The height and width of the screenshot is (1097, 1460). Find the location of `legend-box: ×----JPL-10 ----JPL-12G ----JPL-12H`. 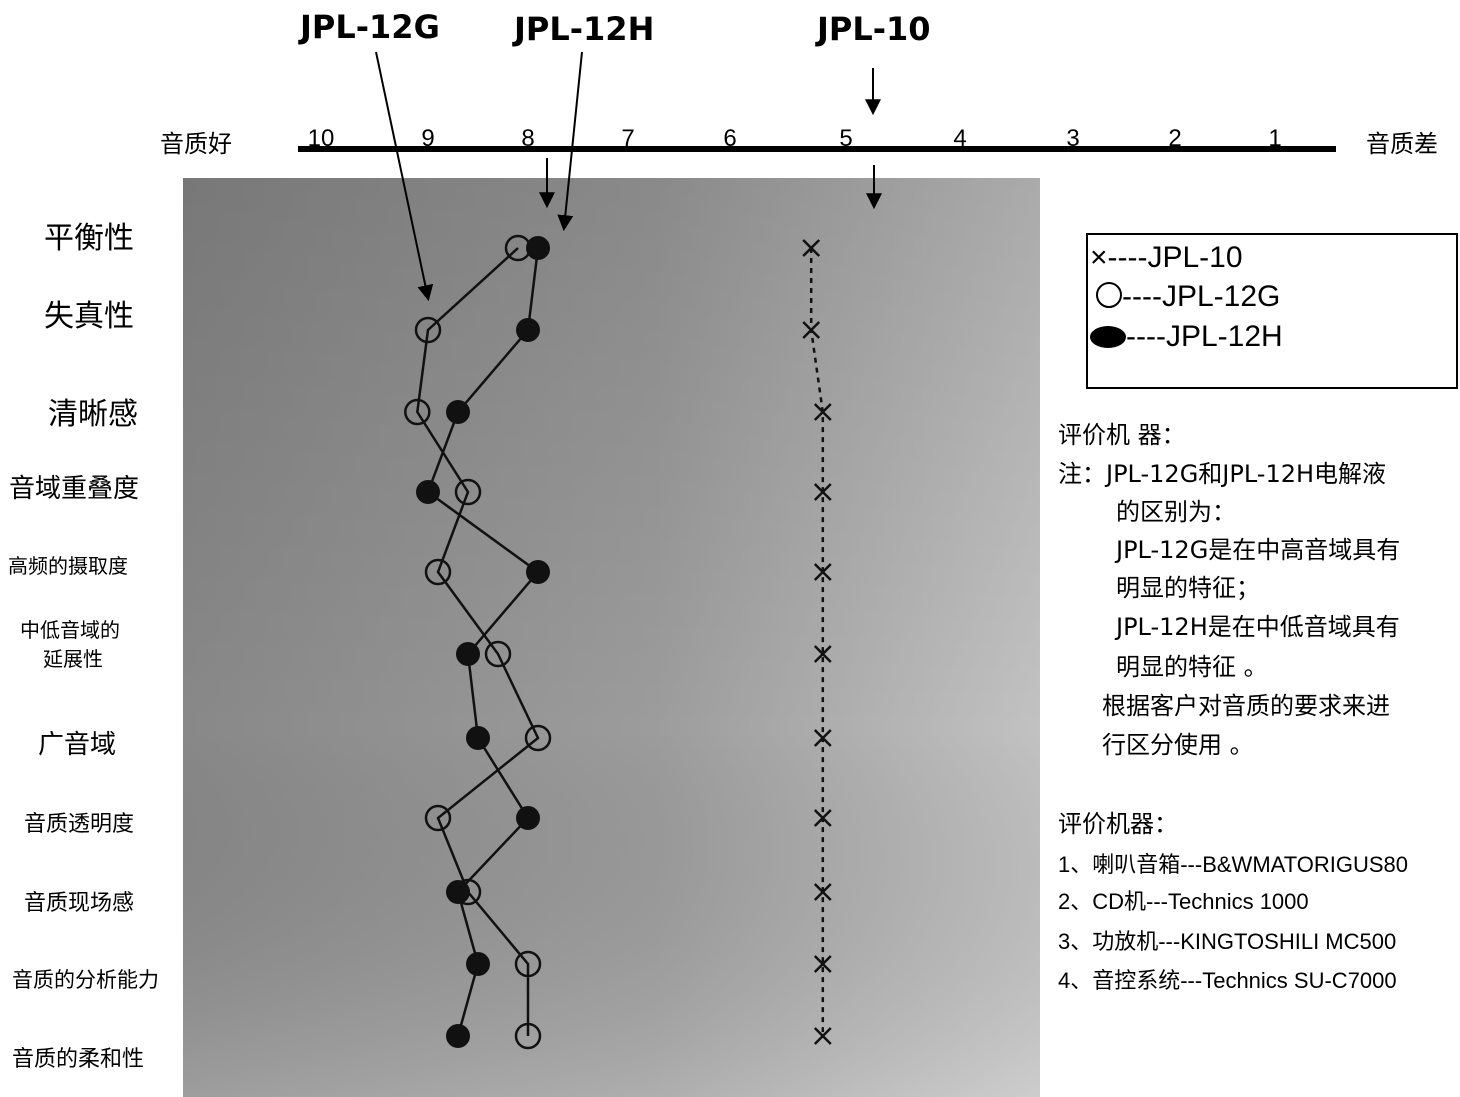

legend-box: ×----JPL-10 ----JPL-12G ----JPL-12H is located at coordinates (1272, 311).